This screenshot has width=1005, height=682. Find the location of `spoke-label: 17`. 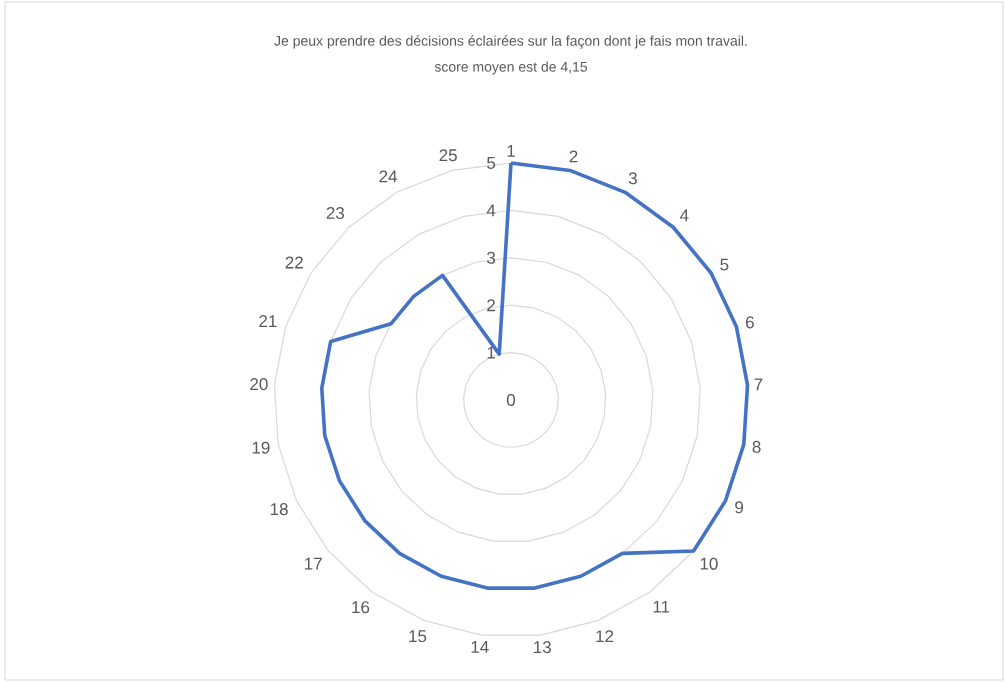

spoke-label: 17 is located at coordinates (313, 563).